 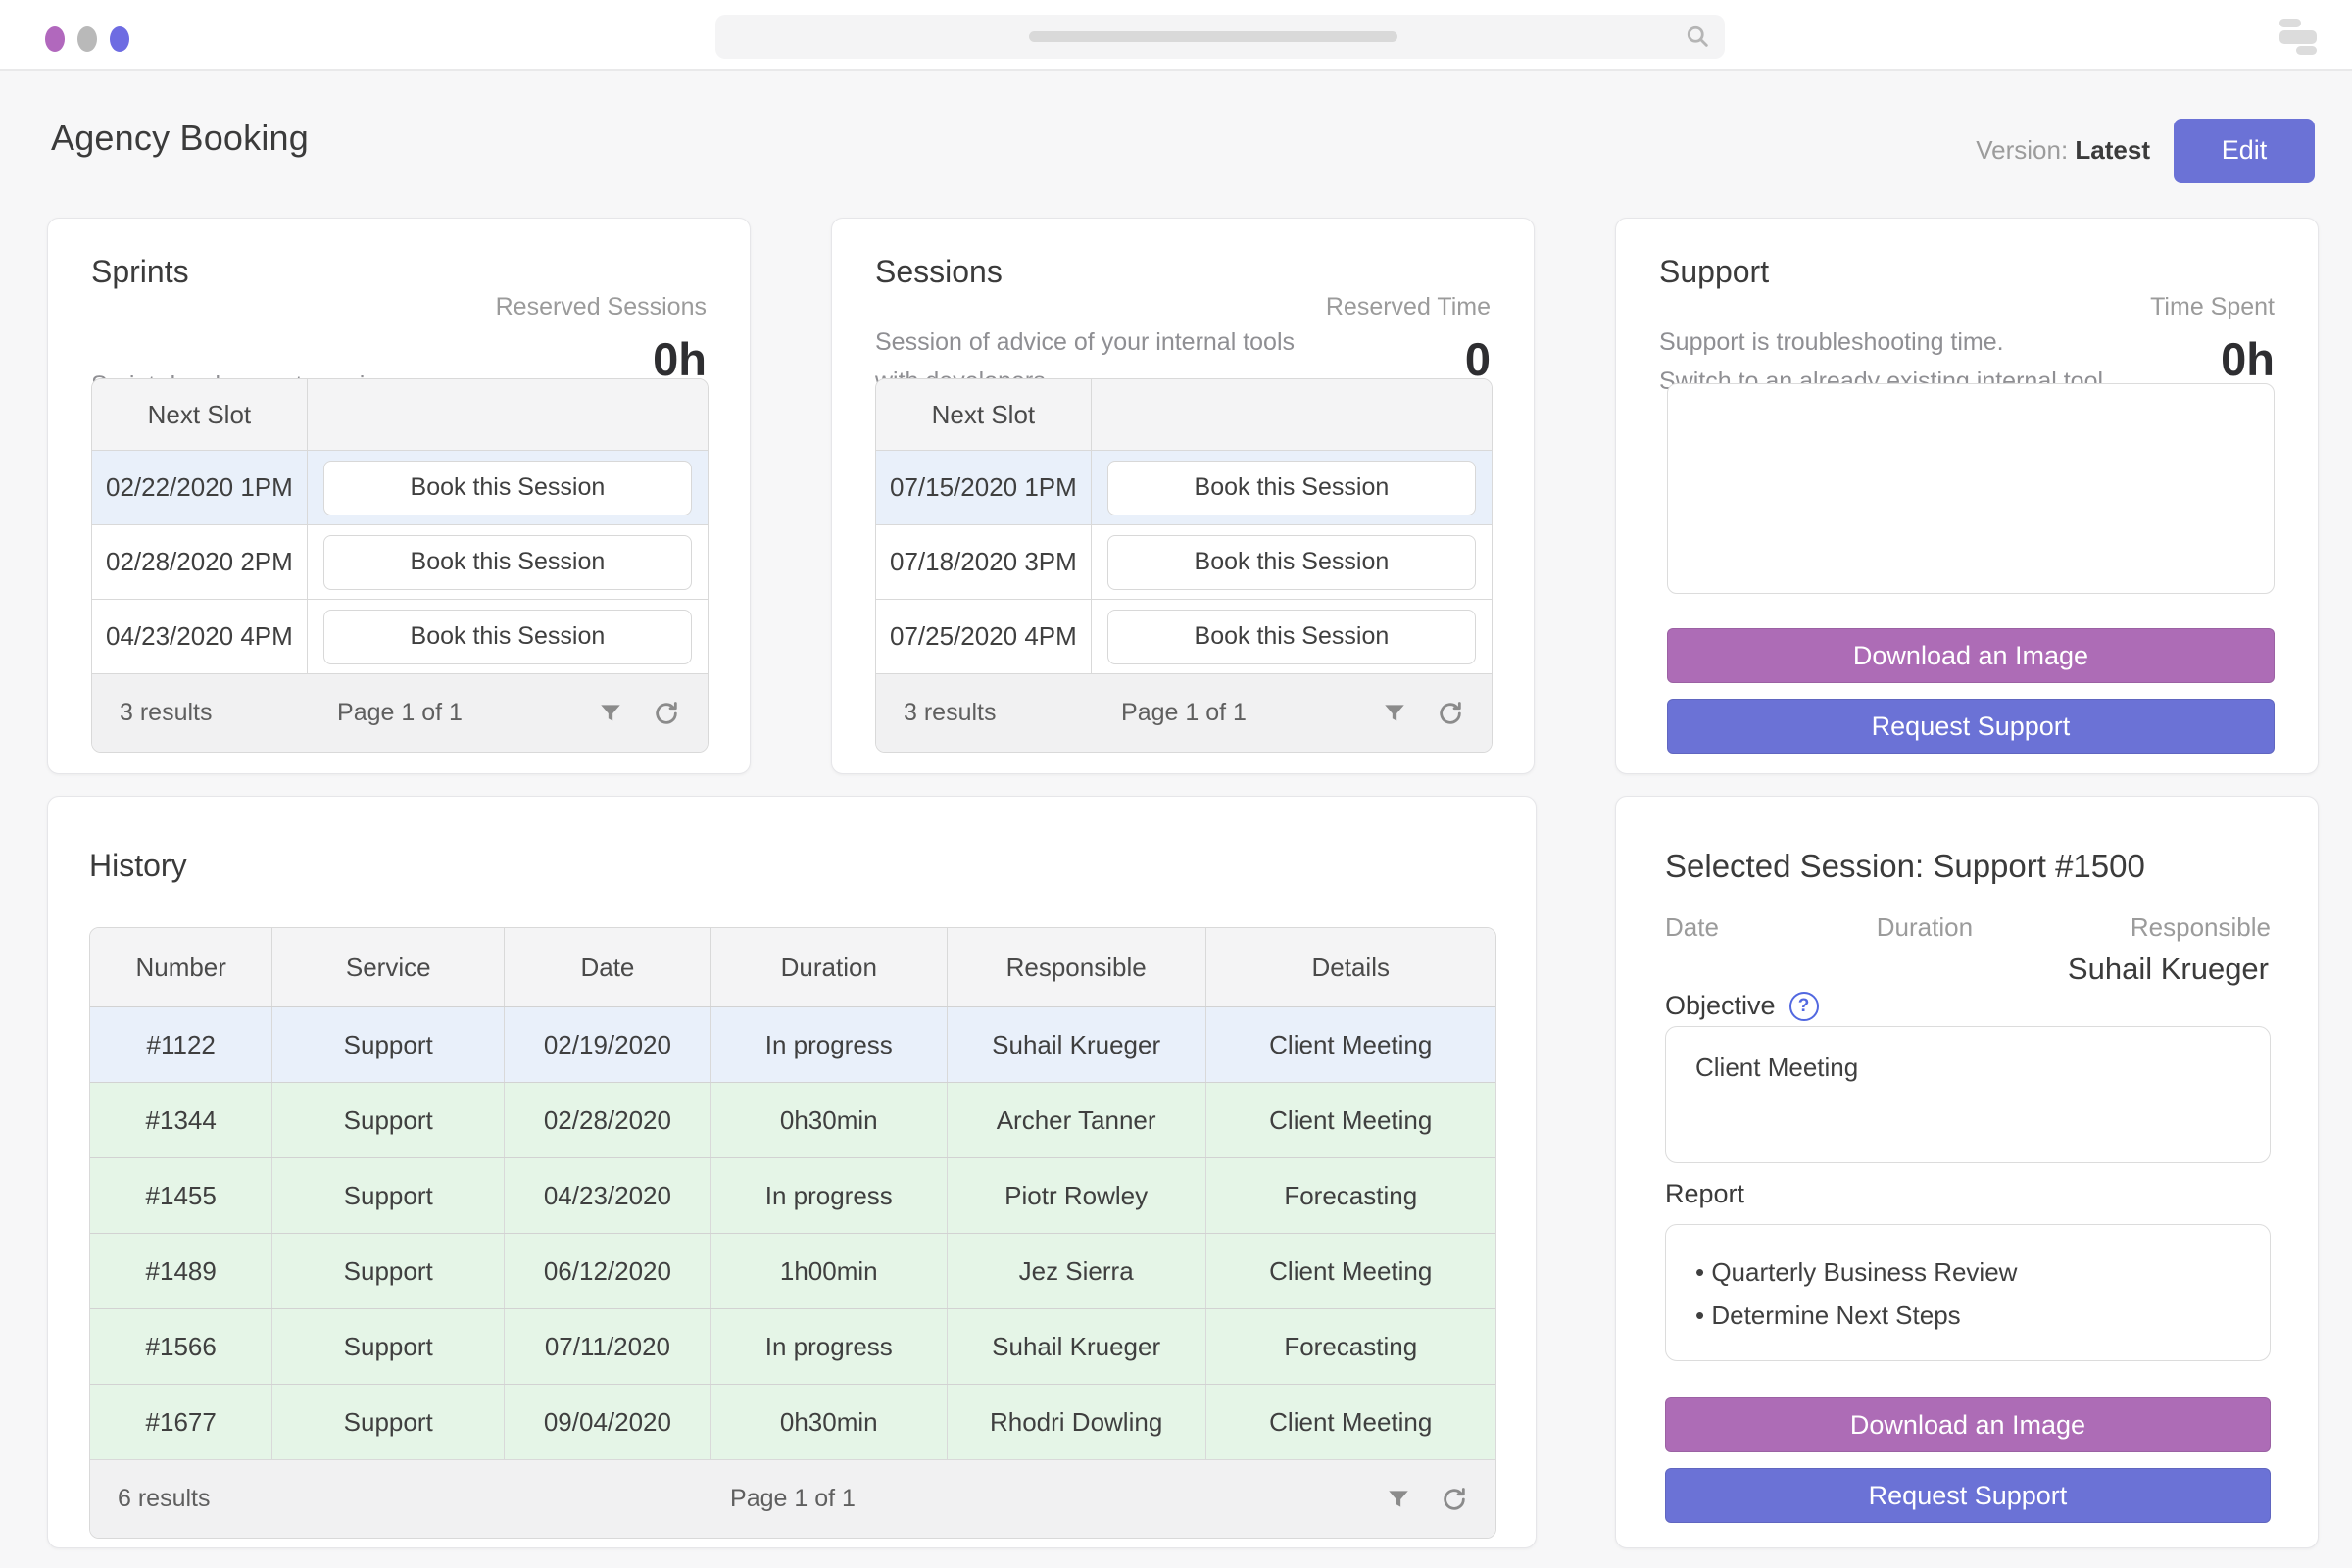 What do you see at coordinates (1742, 1006) in the screenshot?
I see `objective-label: Objective ?` at bounding box center [1742, 1006].